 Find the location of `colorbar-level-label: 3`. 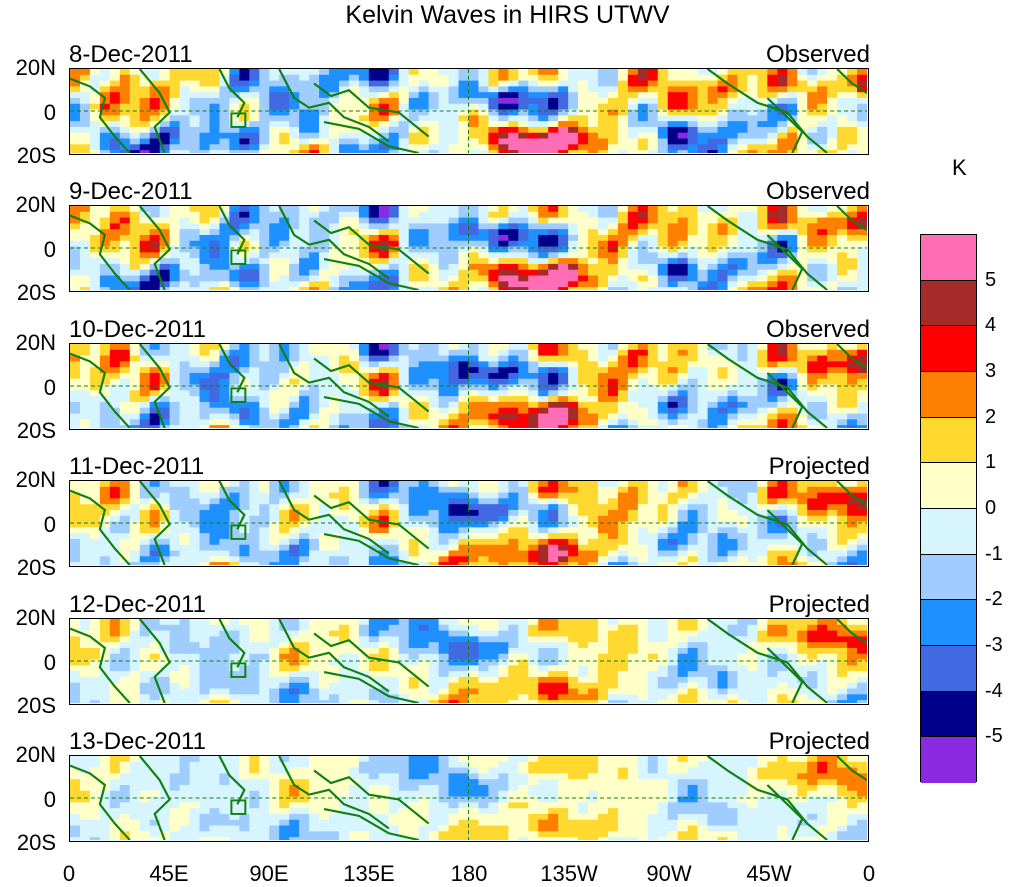

colorbar-level-label: 3 is located at coordinates (991, 371).